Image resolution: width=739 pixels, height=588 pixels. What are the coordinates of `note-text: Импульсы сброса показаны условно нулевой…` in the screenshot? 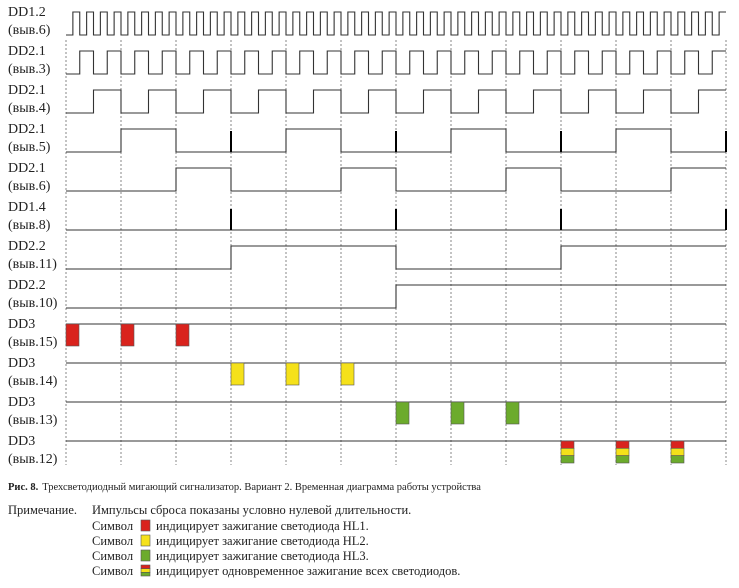 It's located at (251, 510).